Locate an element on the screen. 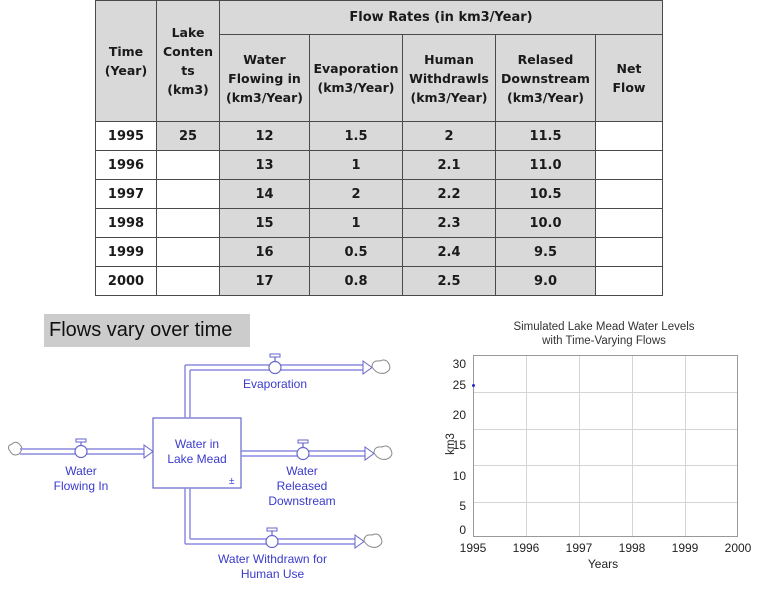  cell-human: 2.5 is located at coordinates (449, 281).